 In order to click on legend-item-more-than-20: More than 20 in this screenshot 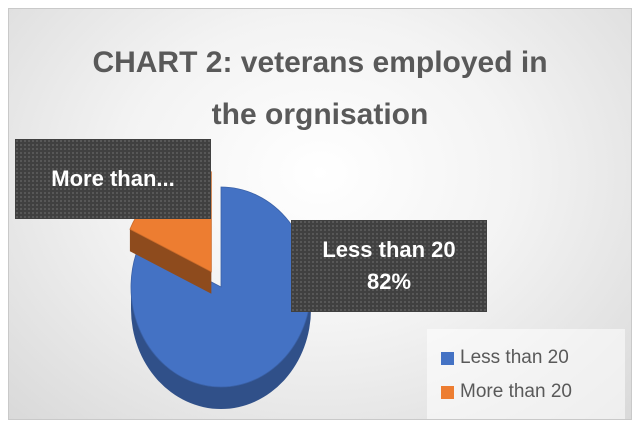, I will do `click(506, 392)`.